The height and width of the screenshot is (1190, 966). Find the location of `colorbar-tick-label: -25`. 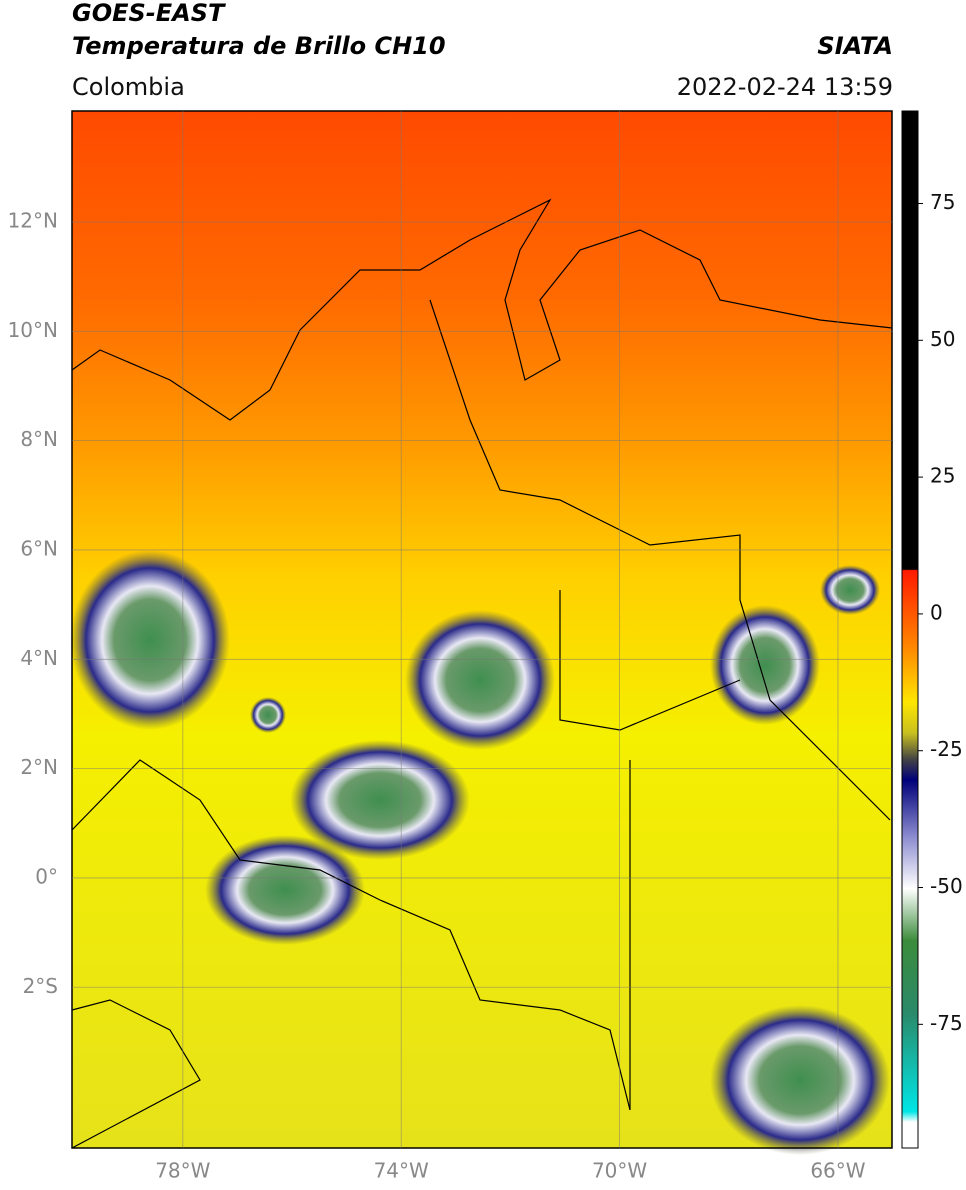

colorbar-tick-label: -25 is located at coordinates (946, 749).